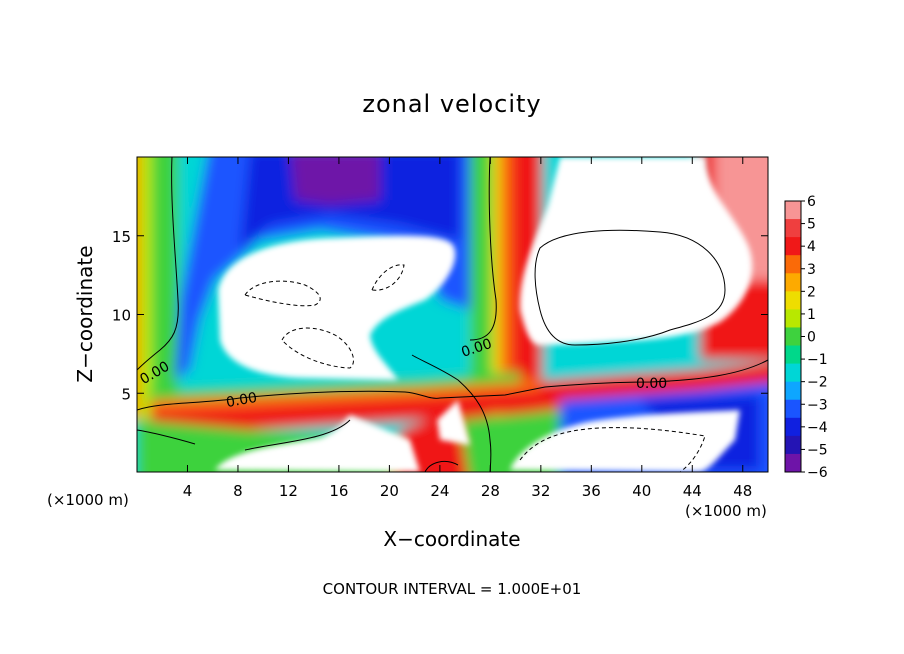  Describe the element at coordinates (317, 348) in the screenshot. I see `contour-dashed-b` at that location.